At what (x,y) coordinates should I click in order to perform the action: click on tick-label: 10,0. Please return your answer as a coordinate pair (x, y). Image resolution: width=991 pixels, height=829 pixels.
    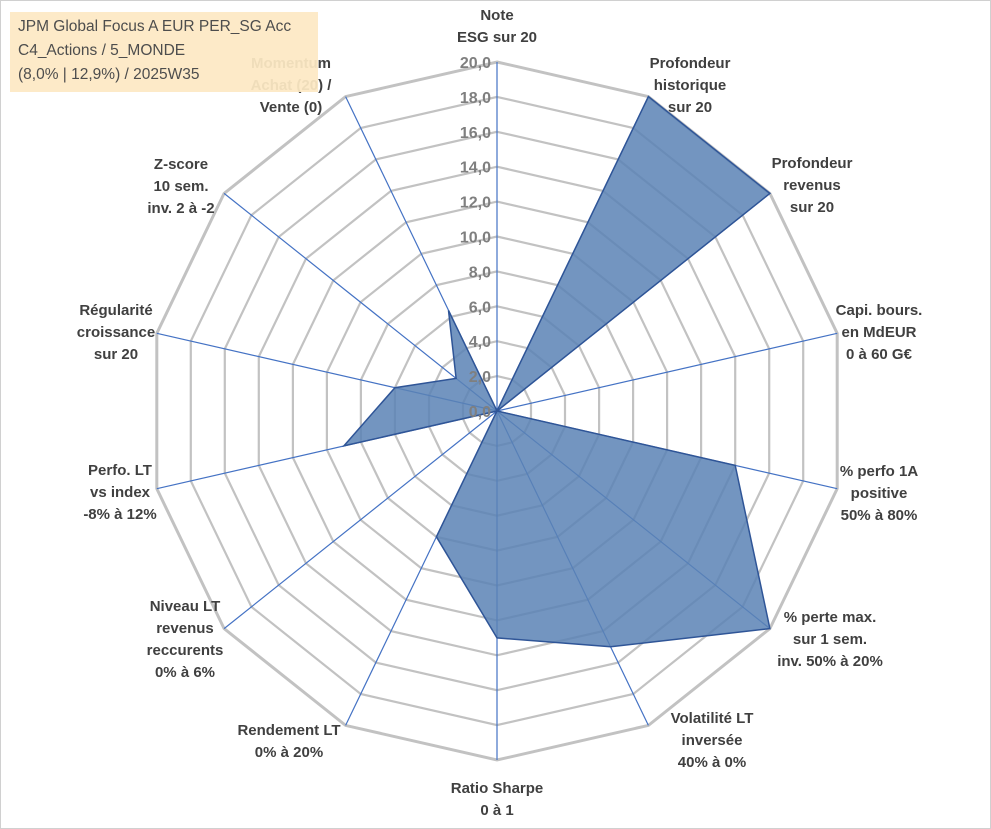
    Looking at the image, I should click on (475, 238).